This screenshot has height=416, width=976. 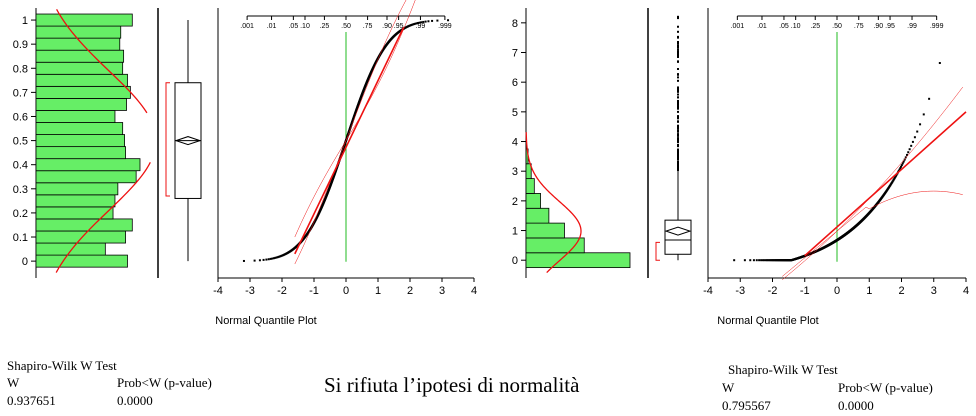 I want to click on probability-tick-label: .05, so click(x=293, y=26).